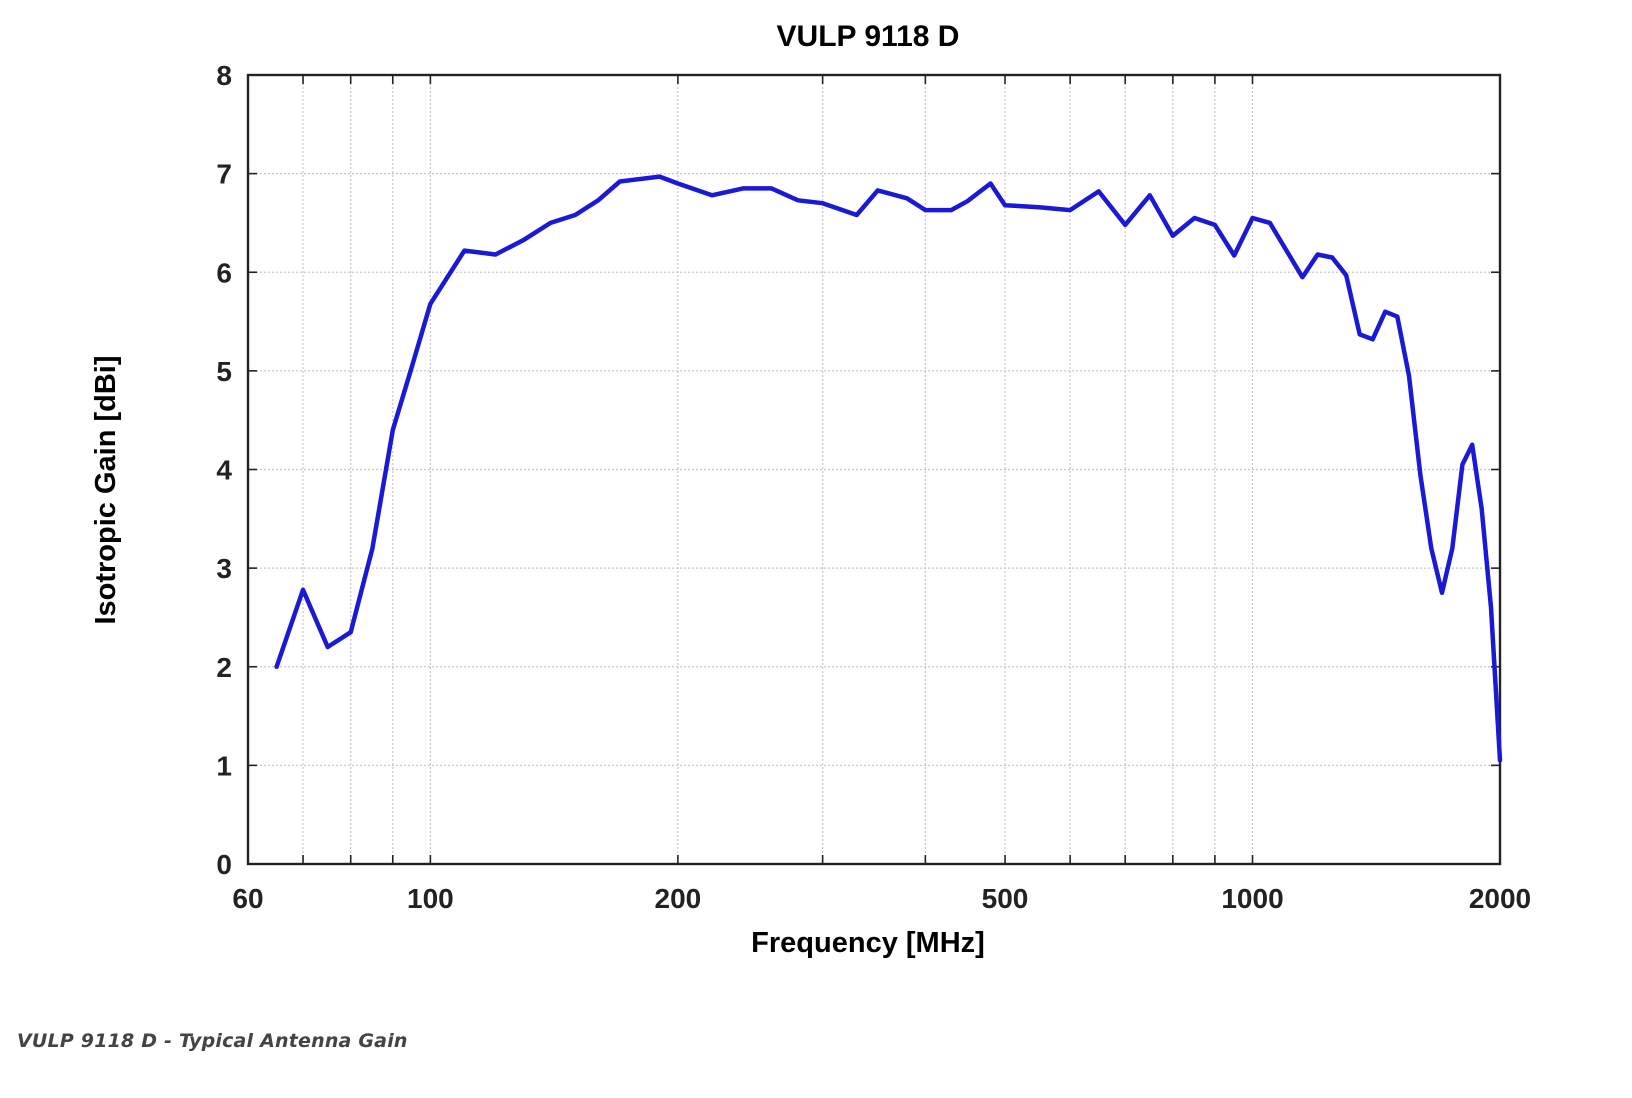 Image resolution: width=1632 pixels, height=1098 pixels. What do you see at coordinates (247, 898) in the screenshot?
I see `x-tick-label: 60` at bounding box center [247, 898].